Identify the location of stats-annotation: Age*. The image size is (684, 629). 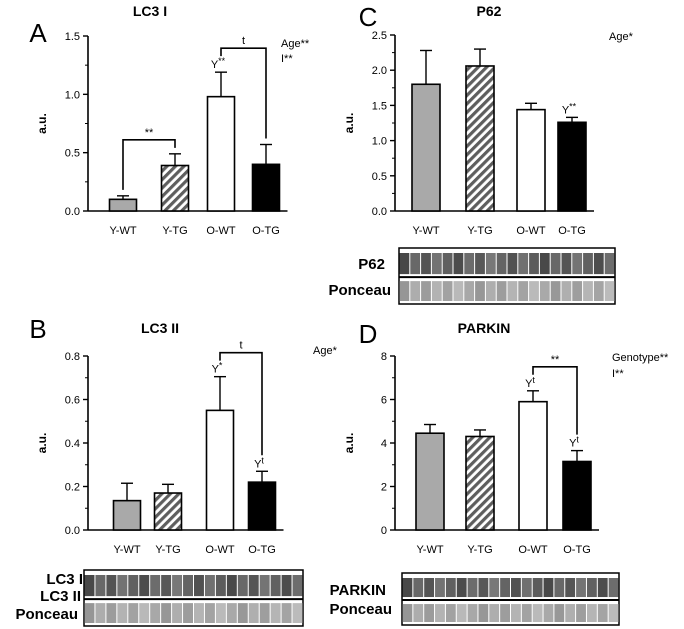
(325, 351).